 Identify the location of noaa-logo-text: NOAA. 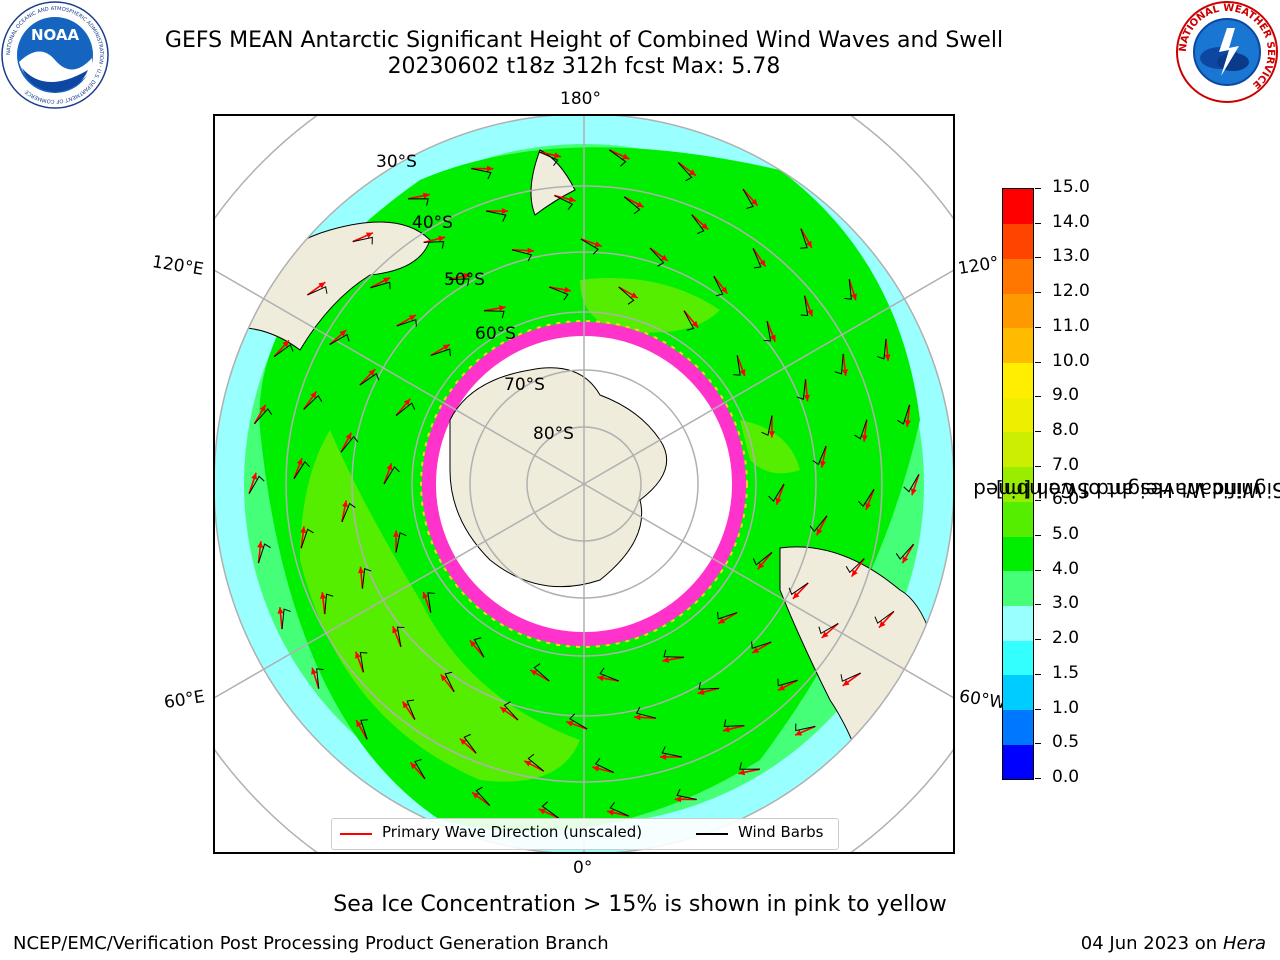
(55, 35).